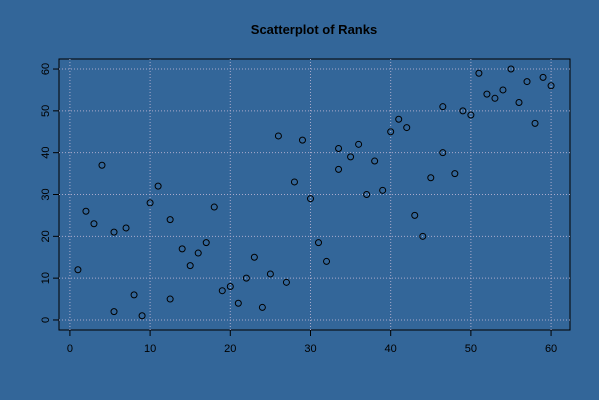 Image resolution: width=599 pixels, height=400 pixels. I want to click on y-tick-label: 0, so click(46, 320).